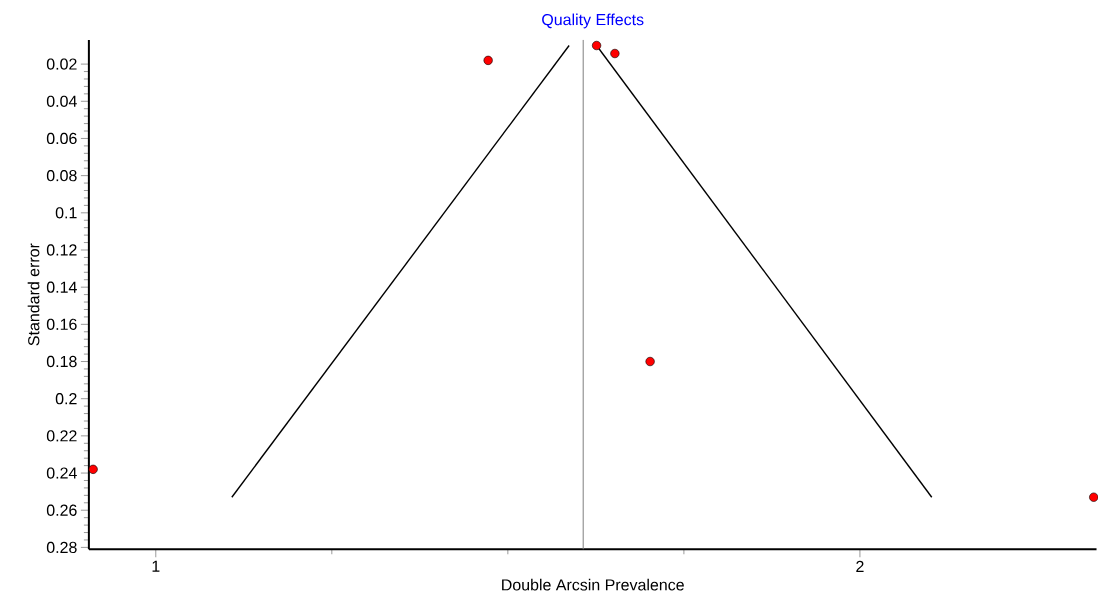 This screenshot has height=611, width=1098. Describe the element at coordinates (61, 138) in the screenshot. I see `y-tick-label: 0.06` at that location.